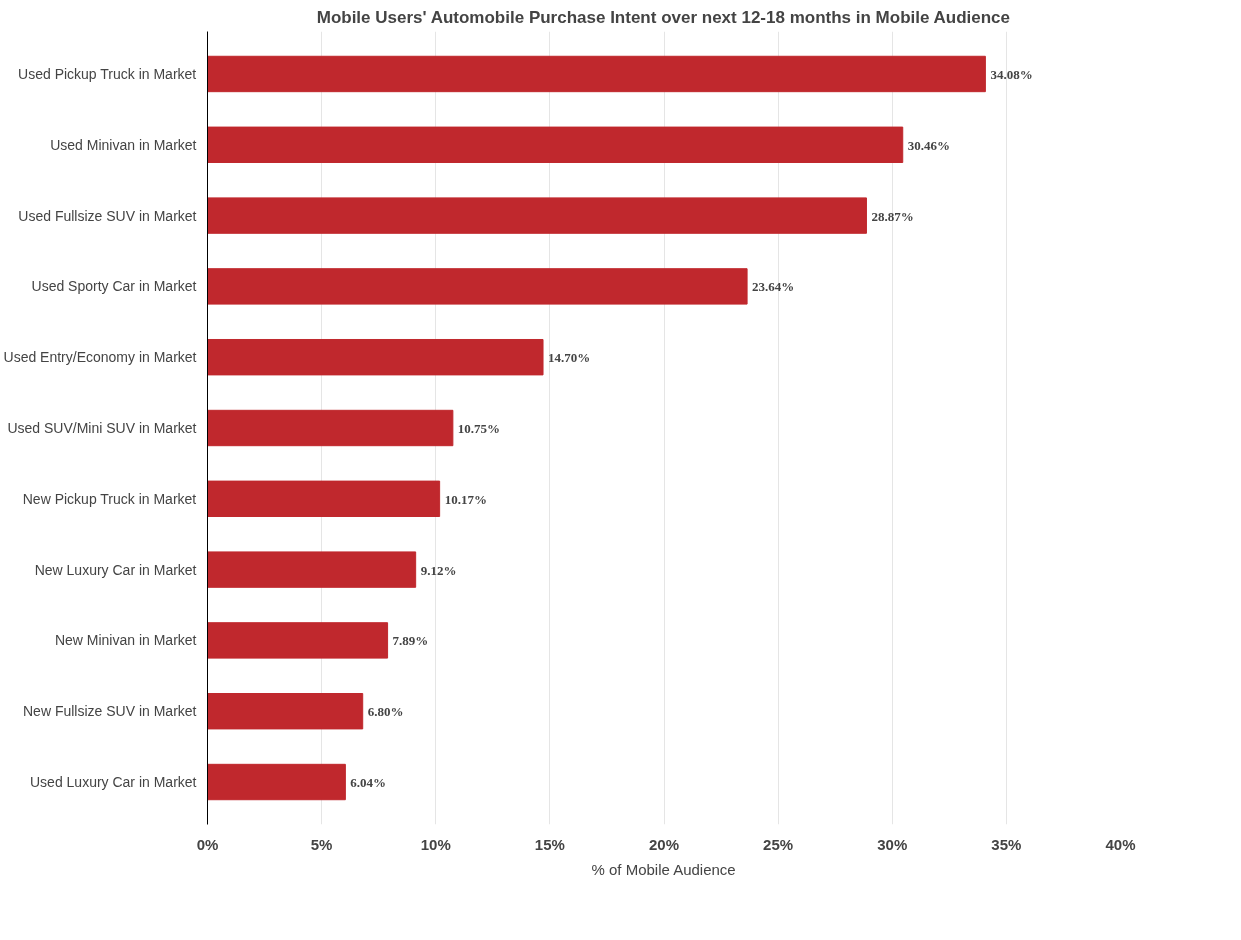 Image resolution: width=1241 pixels, height=940 pixels. I want to click on data-label: 6.80%, so click(385, 712).